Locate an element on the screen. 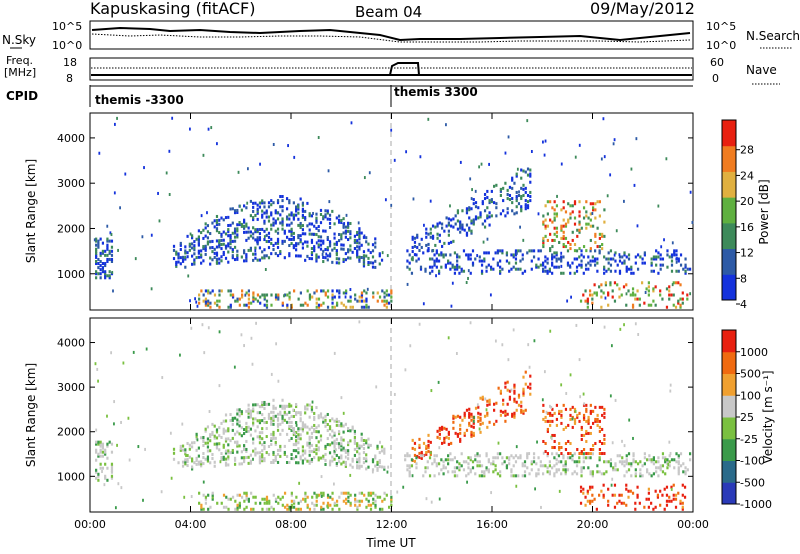 This screenshot has height=554, width=800. colorbar-tick-label: 100 is located at coordinates (750, 395).